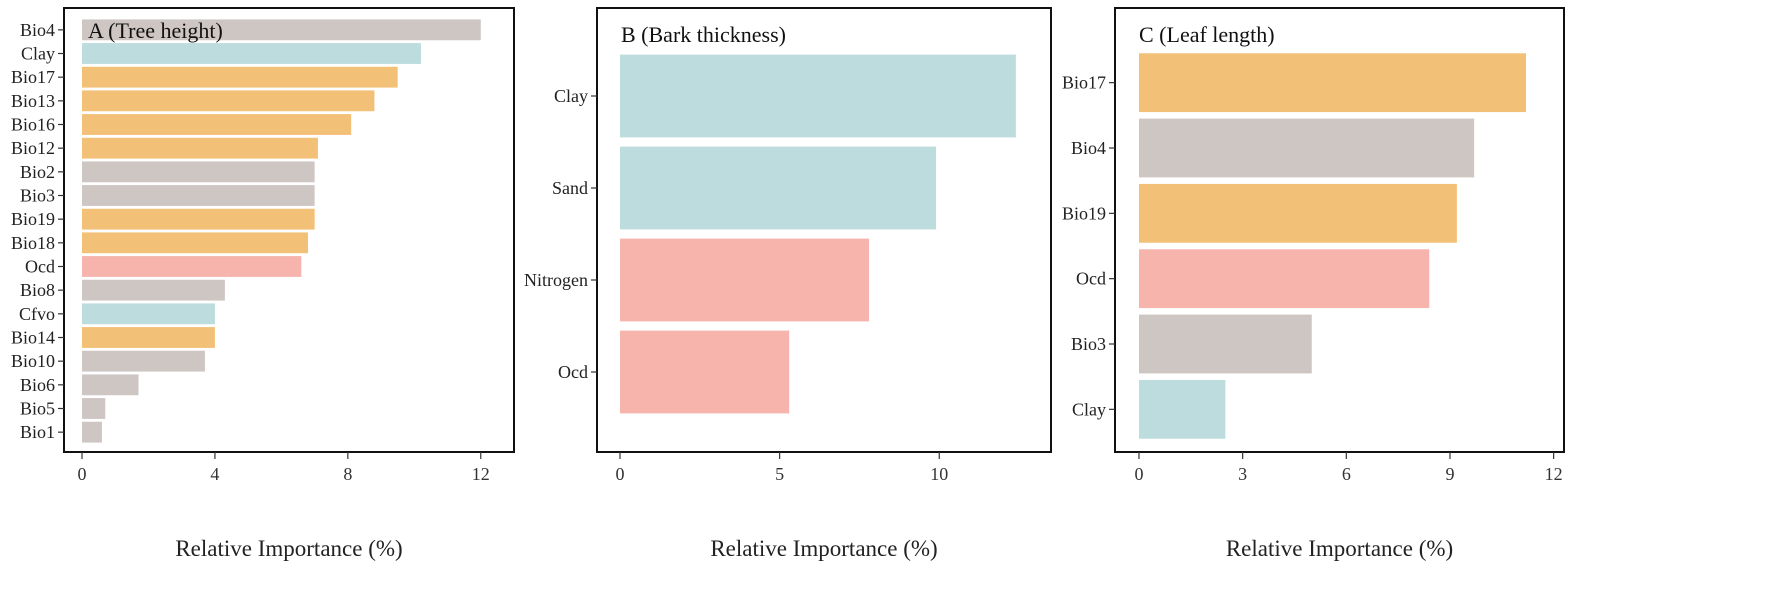  What do you see at coordinates (33, 338) in the screenshot?
I see `category-label: Bio14` at bounding box center [33, 338].